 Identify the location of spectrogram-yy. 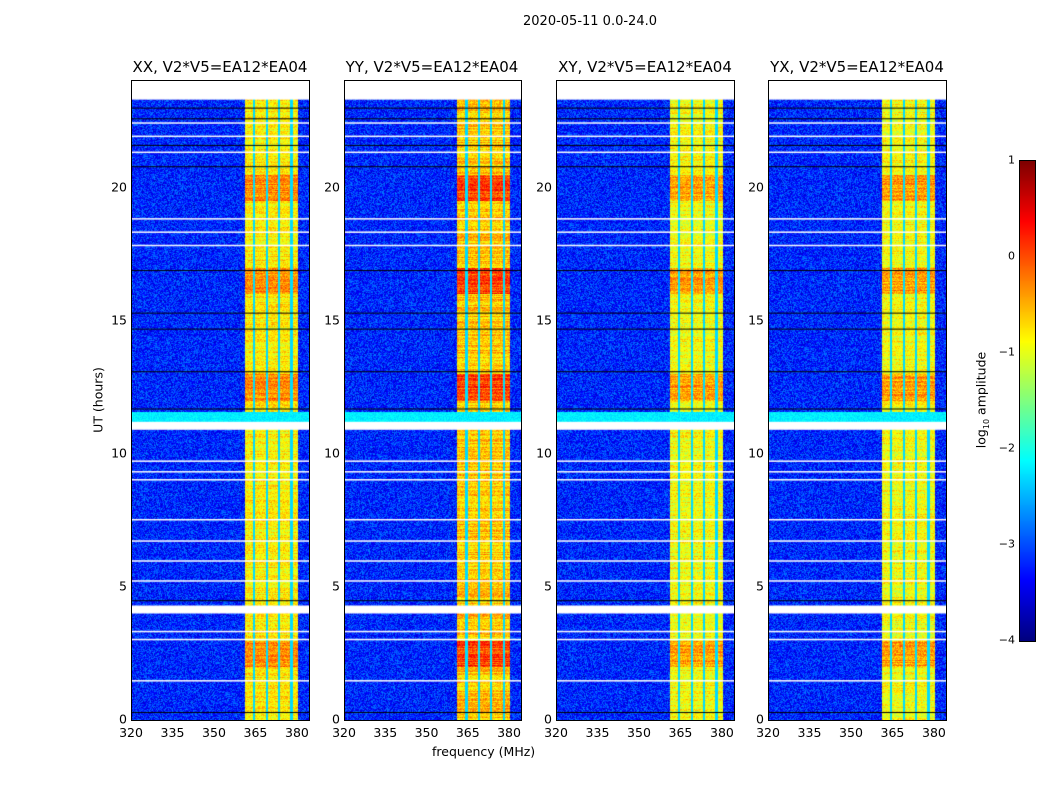
(433, 400).